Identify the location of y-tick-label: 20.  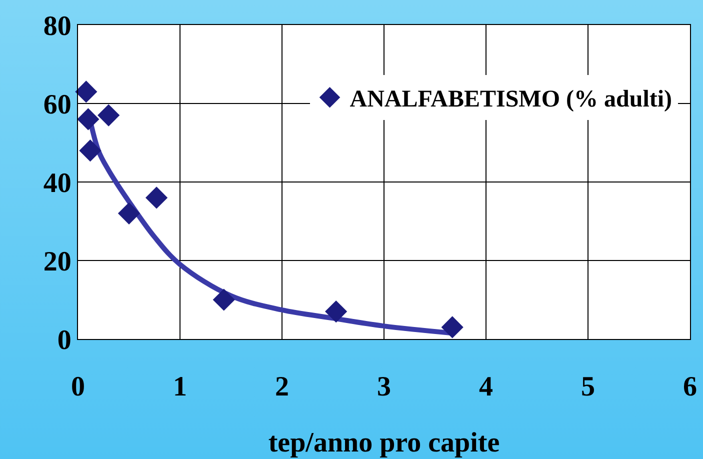
(57, 262).